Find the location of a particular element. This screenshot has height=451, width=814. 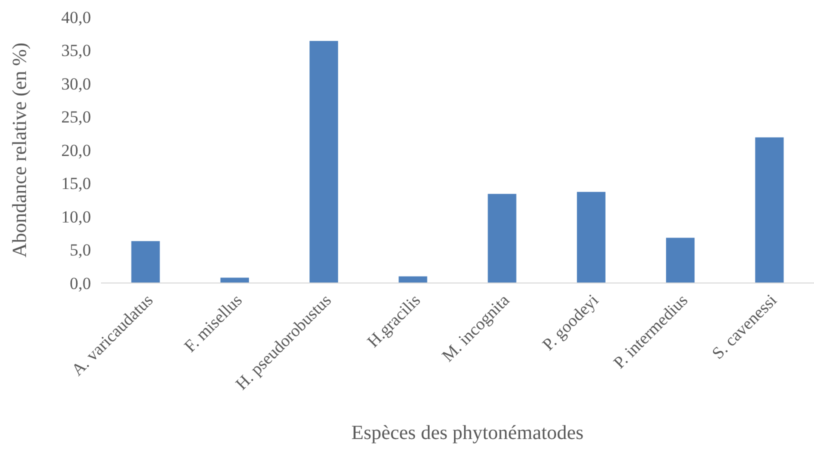

y-tick-label: 35,0 is located at coordinates (76, 50).